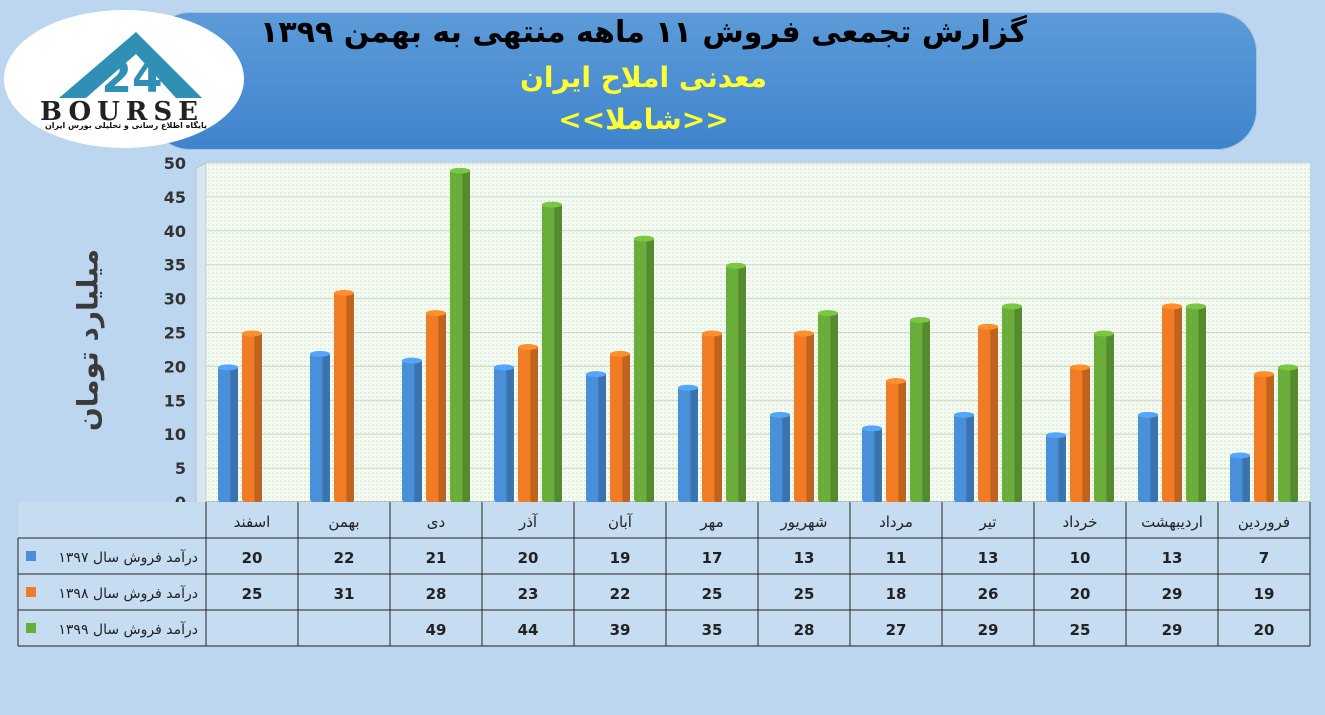  Describe the element at coordinates (711, 522) in the screenshot. I see `x-category-label: مهر` at that location.